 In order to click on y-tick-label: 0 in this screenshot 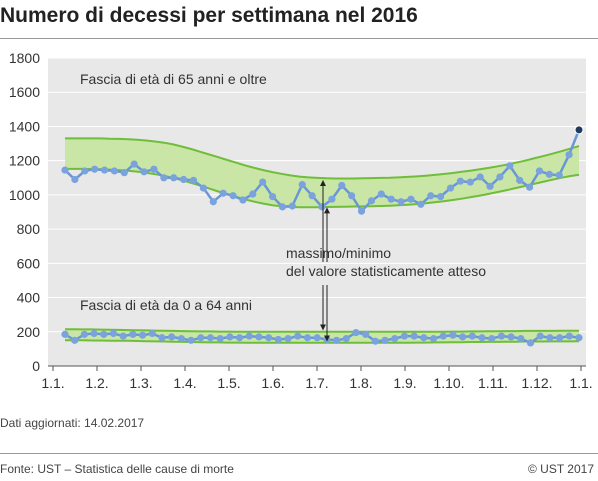, I will do `click(36, 366)`.